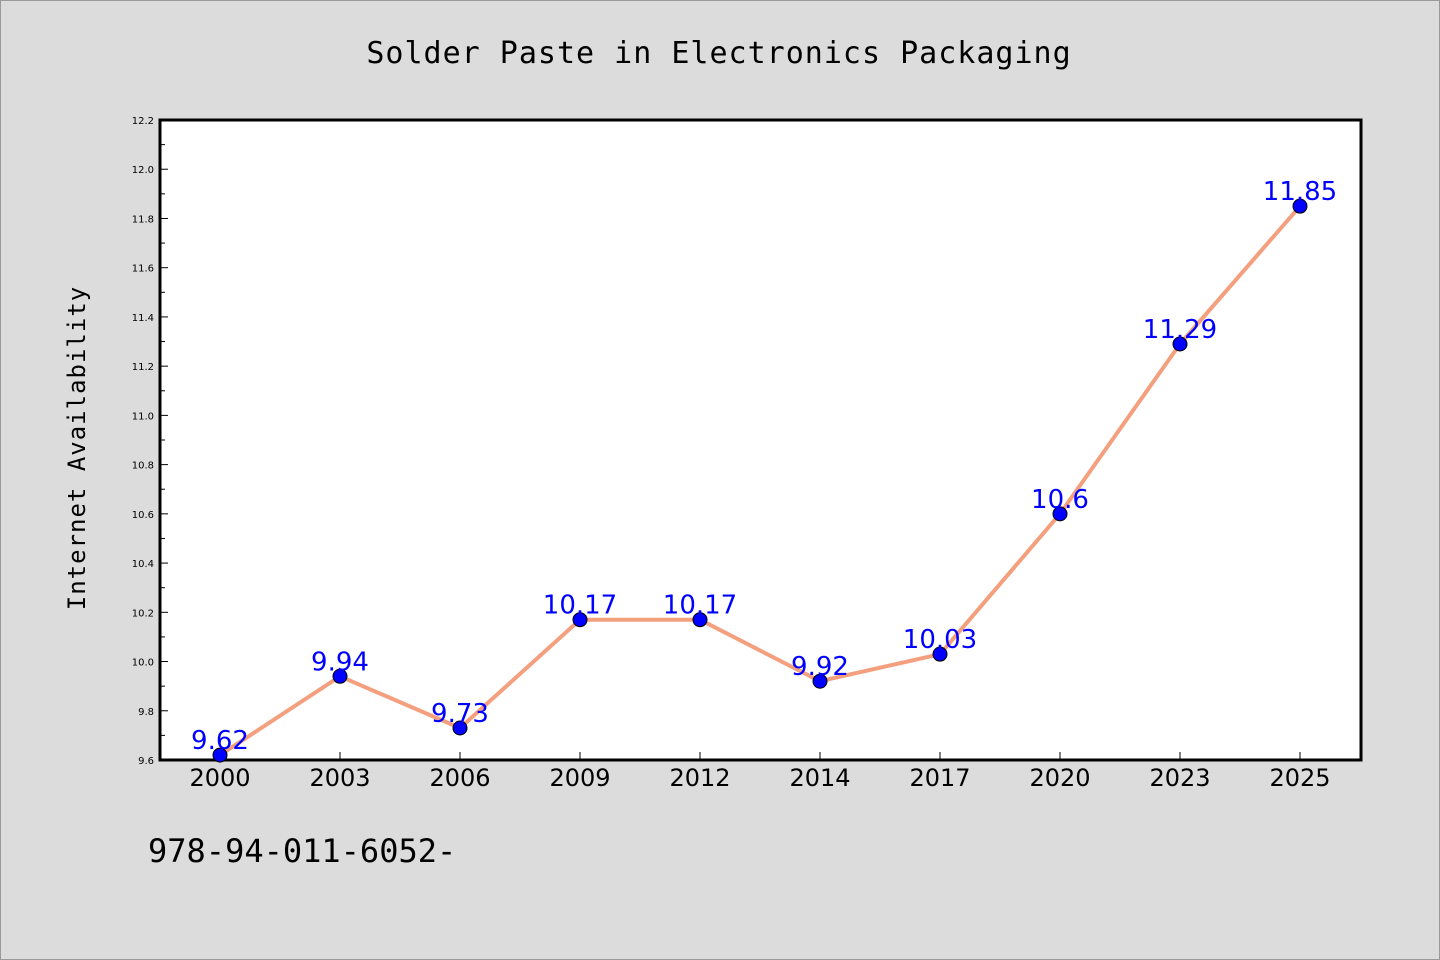  What do you see at coordinates (143, 121) in the screenshot?
I see `y-tick-label: 12.2` at bounding box center [143, 121].